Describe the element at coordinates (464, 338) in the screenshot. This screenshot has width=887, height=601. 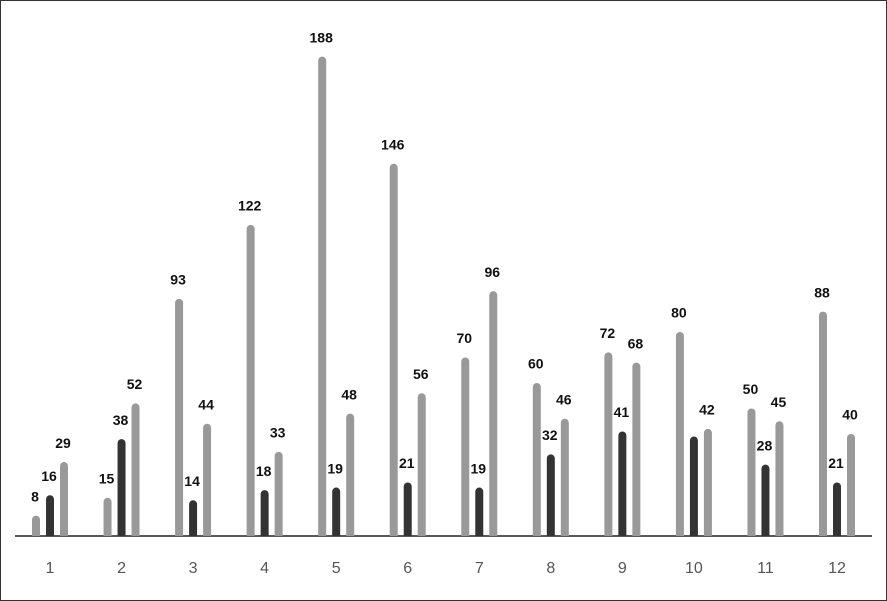
I see `value-label: 70` at that location.